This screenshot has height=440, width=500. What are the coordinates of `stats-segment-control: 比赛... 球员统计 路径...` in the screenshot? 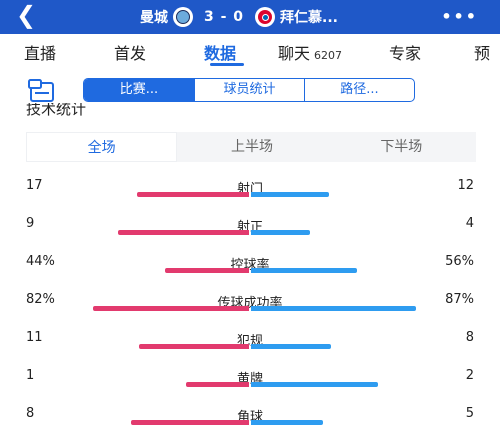 It's located at (249, 90).